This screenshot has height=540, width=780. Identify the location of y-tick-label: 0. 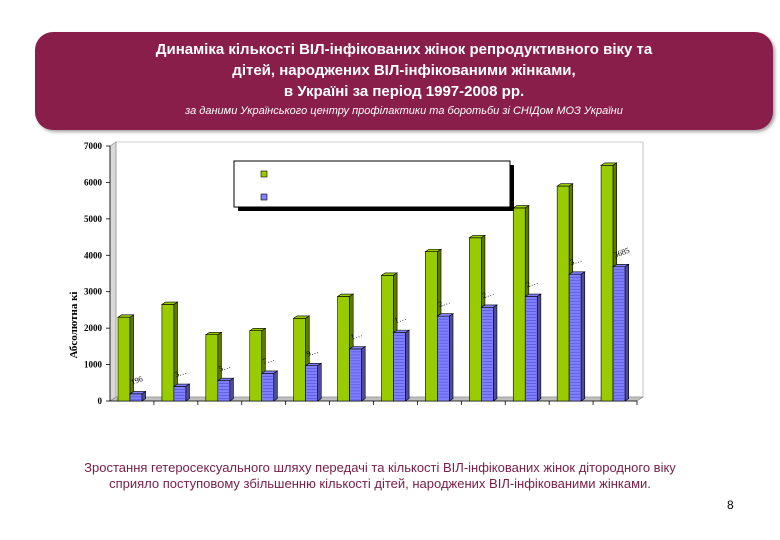
(100, 401).